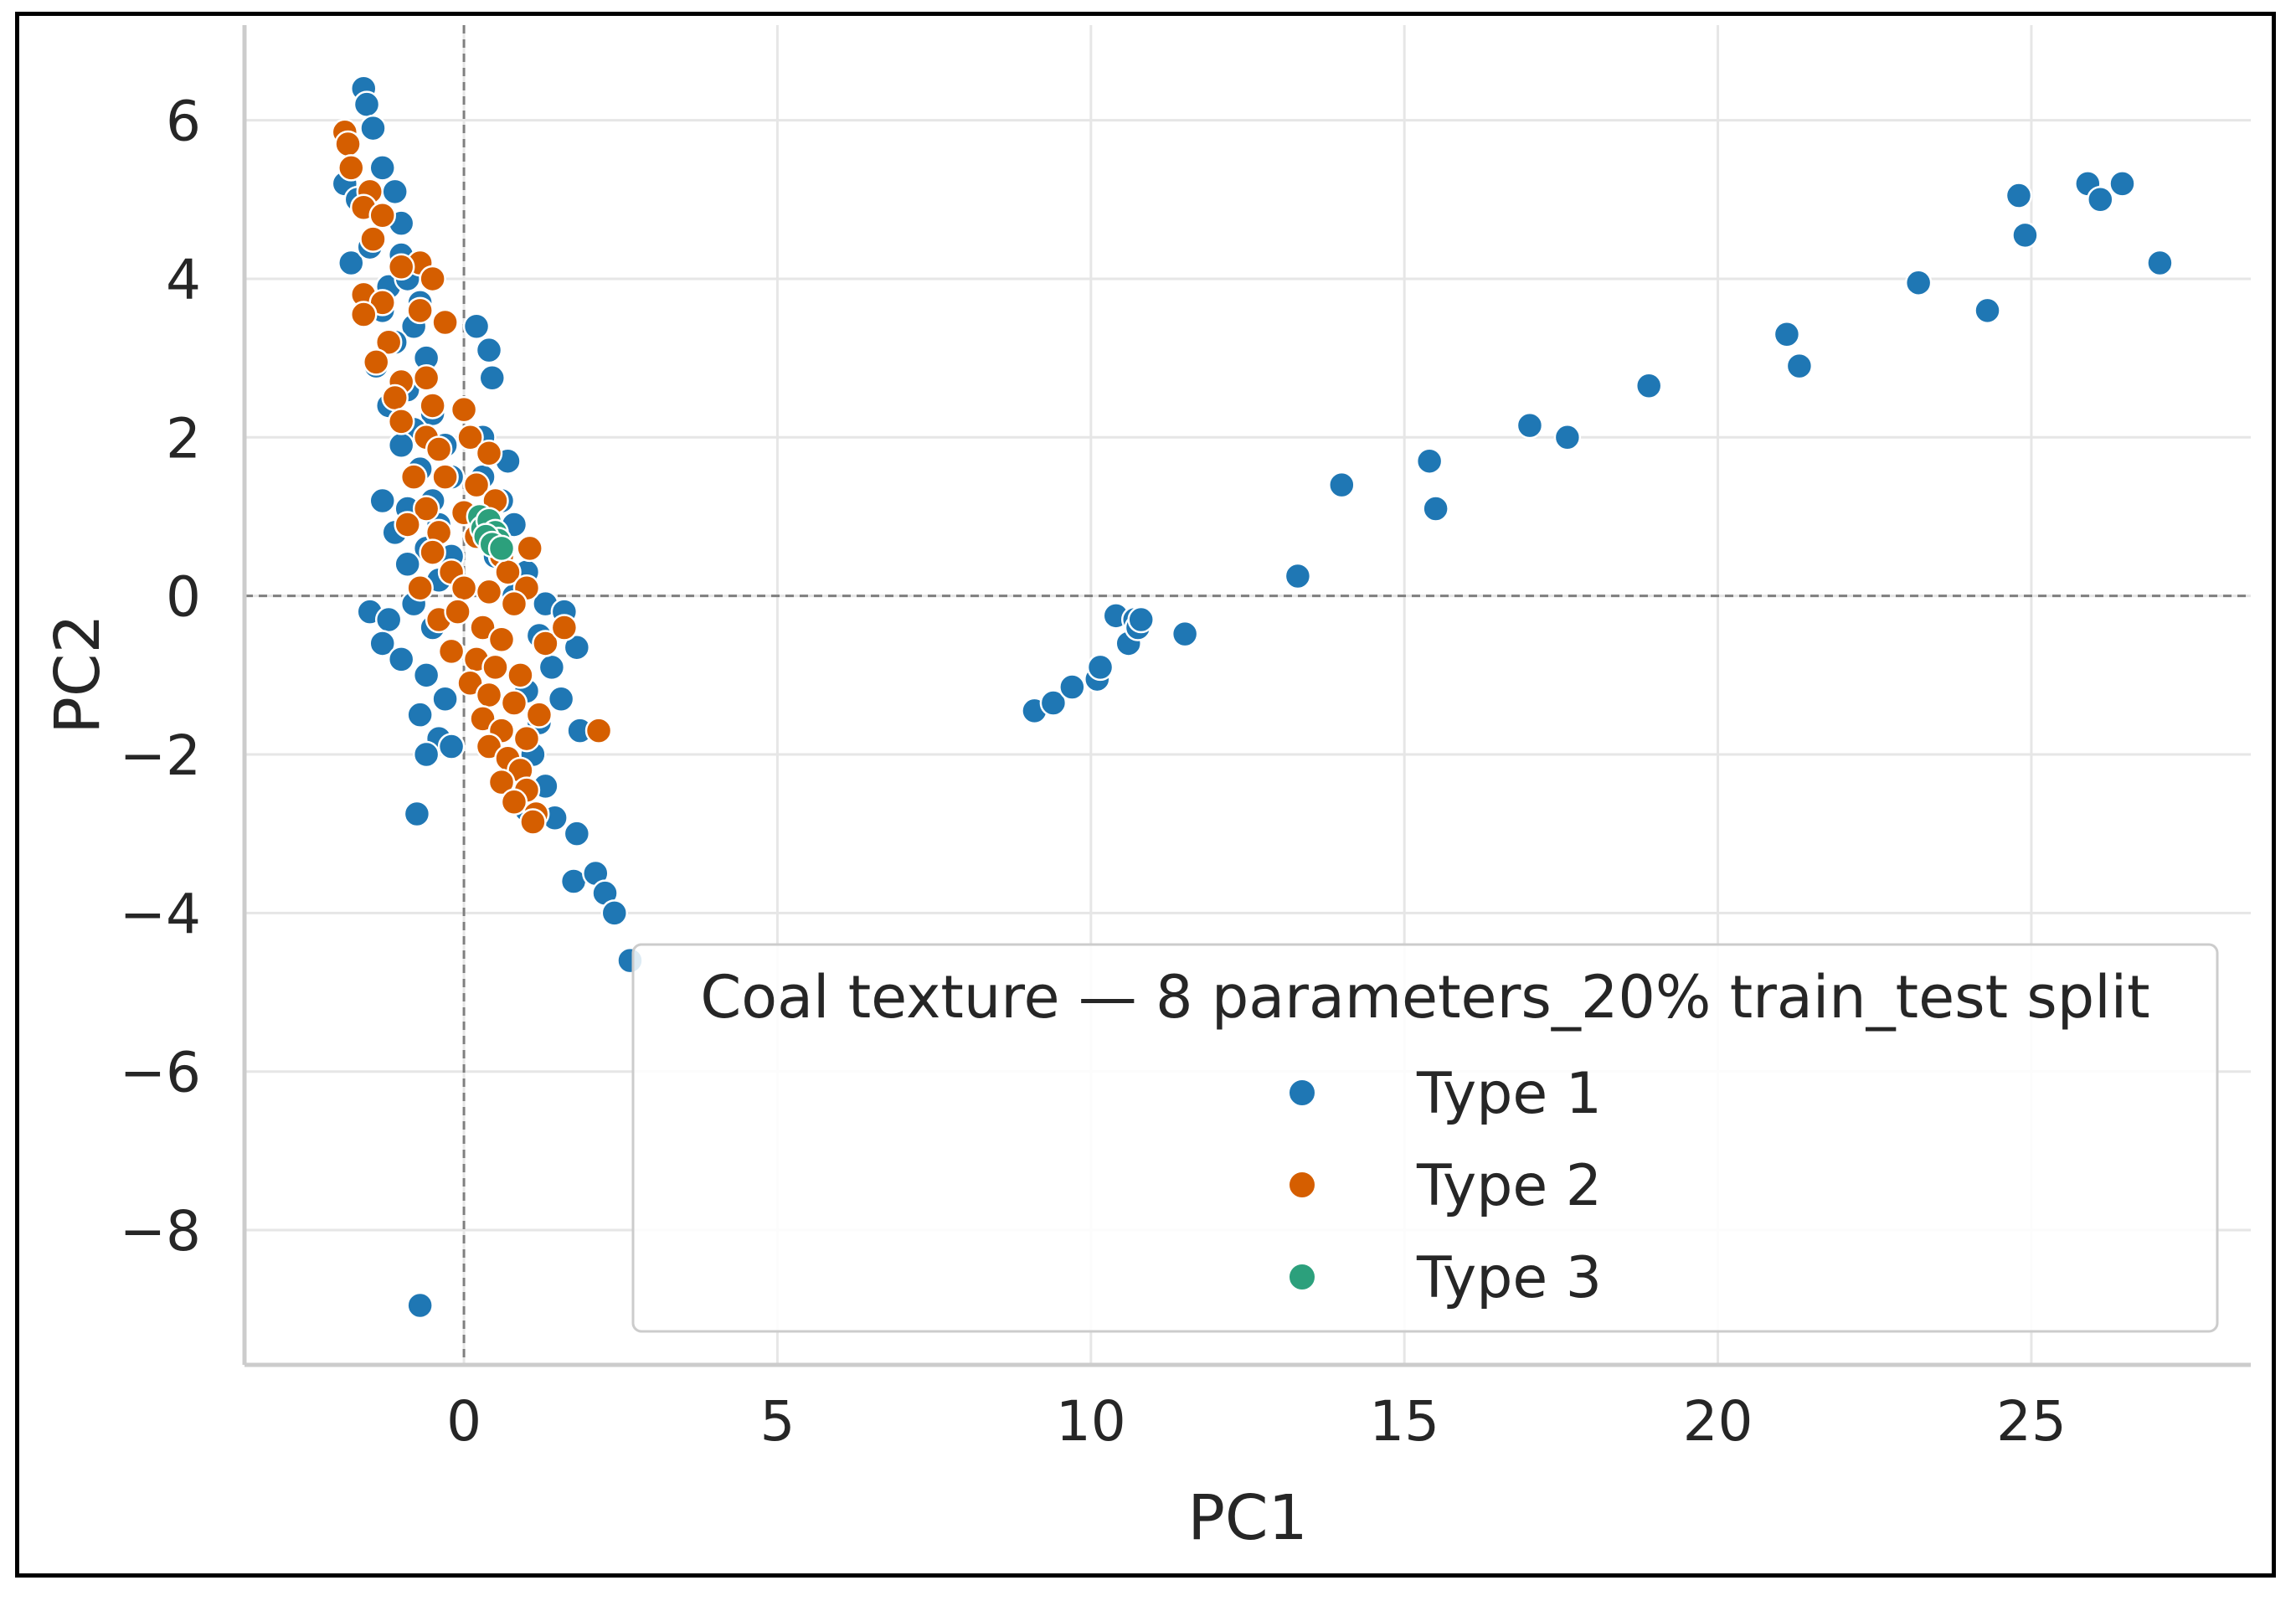 The image size is (2296, 1601). I want to click on y-tick-label: 4, so click(183, 280).